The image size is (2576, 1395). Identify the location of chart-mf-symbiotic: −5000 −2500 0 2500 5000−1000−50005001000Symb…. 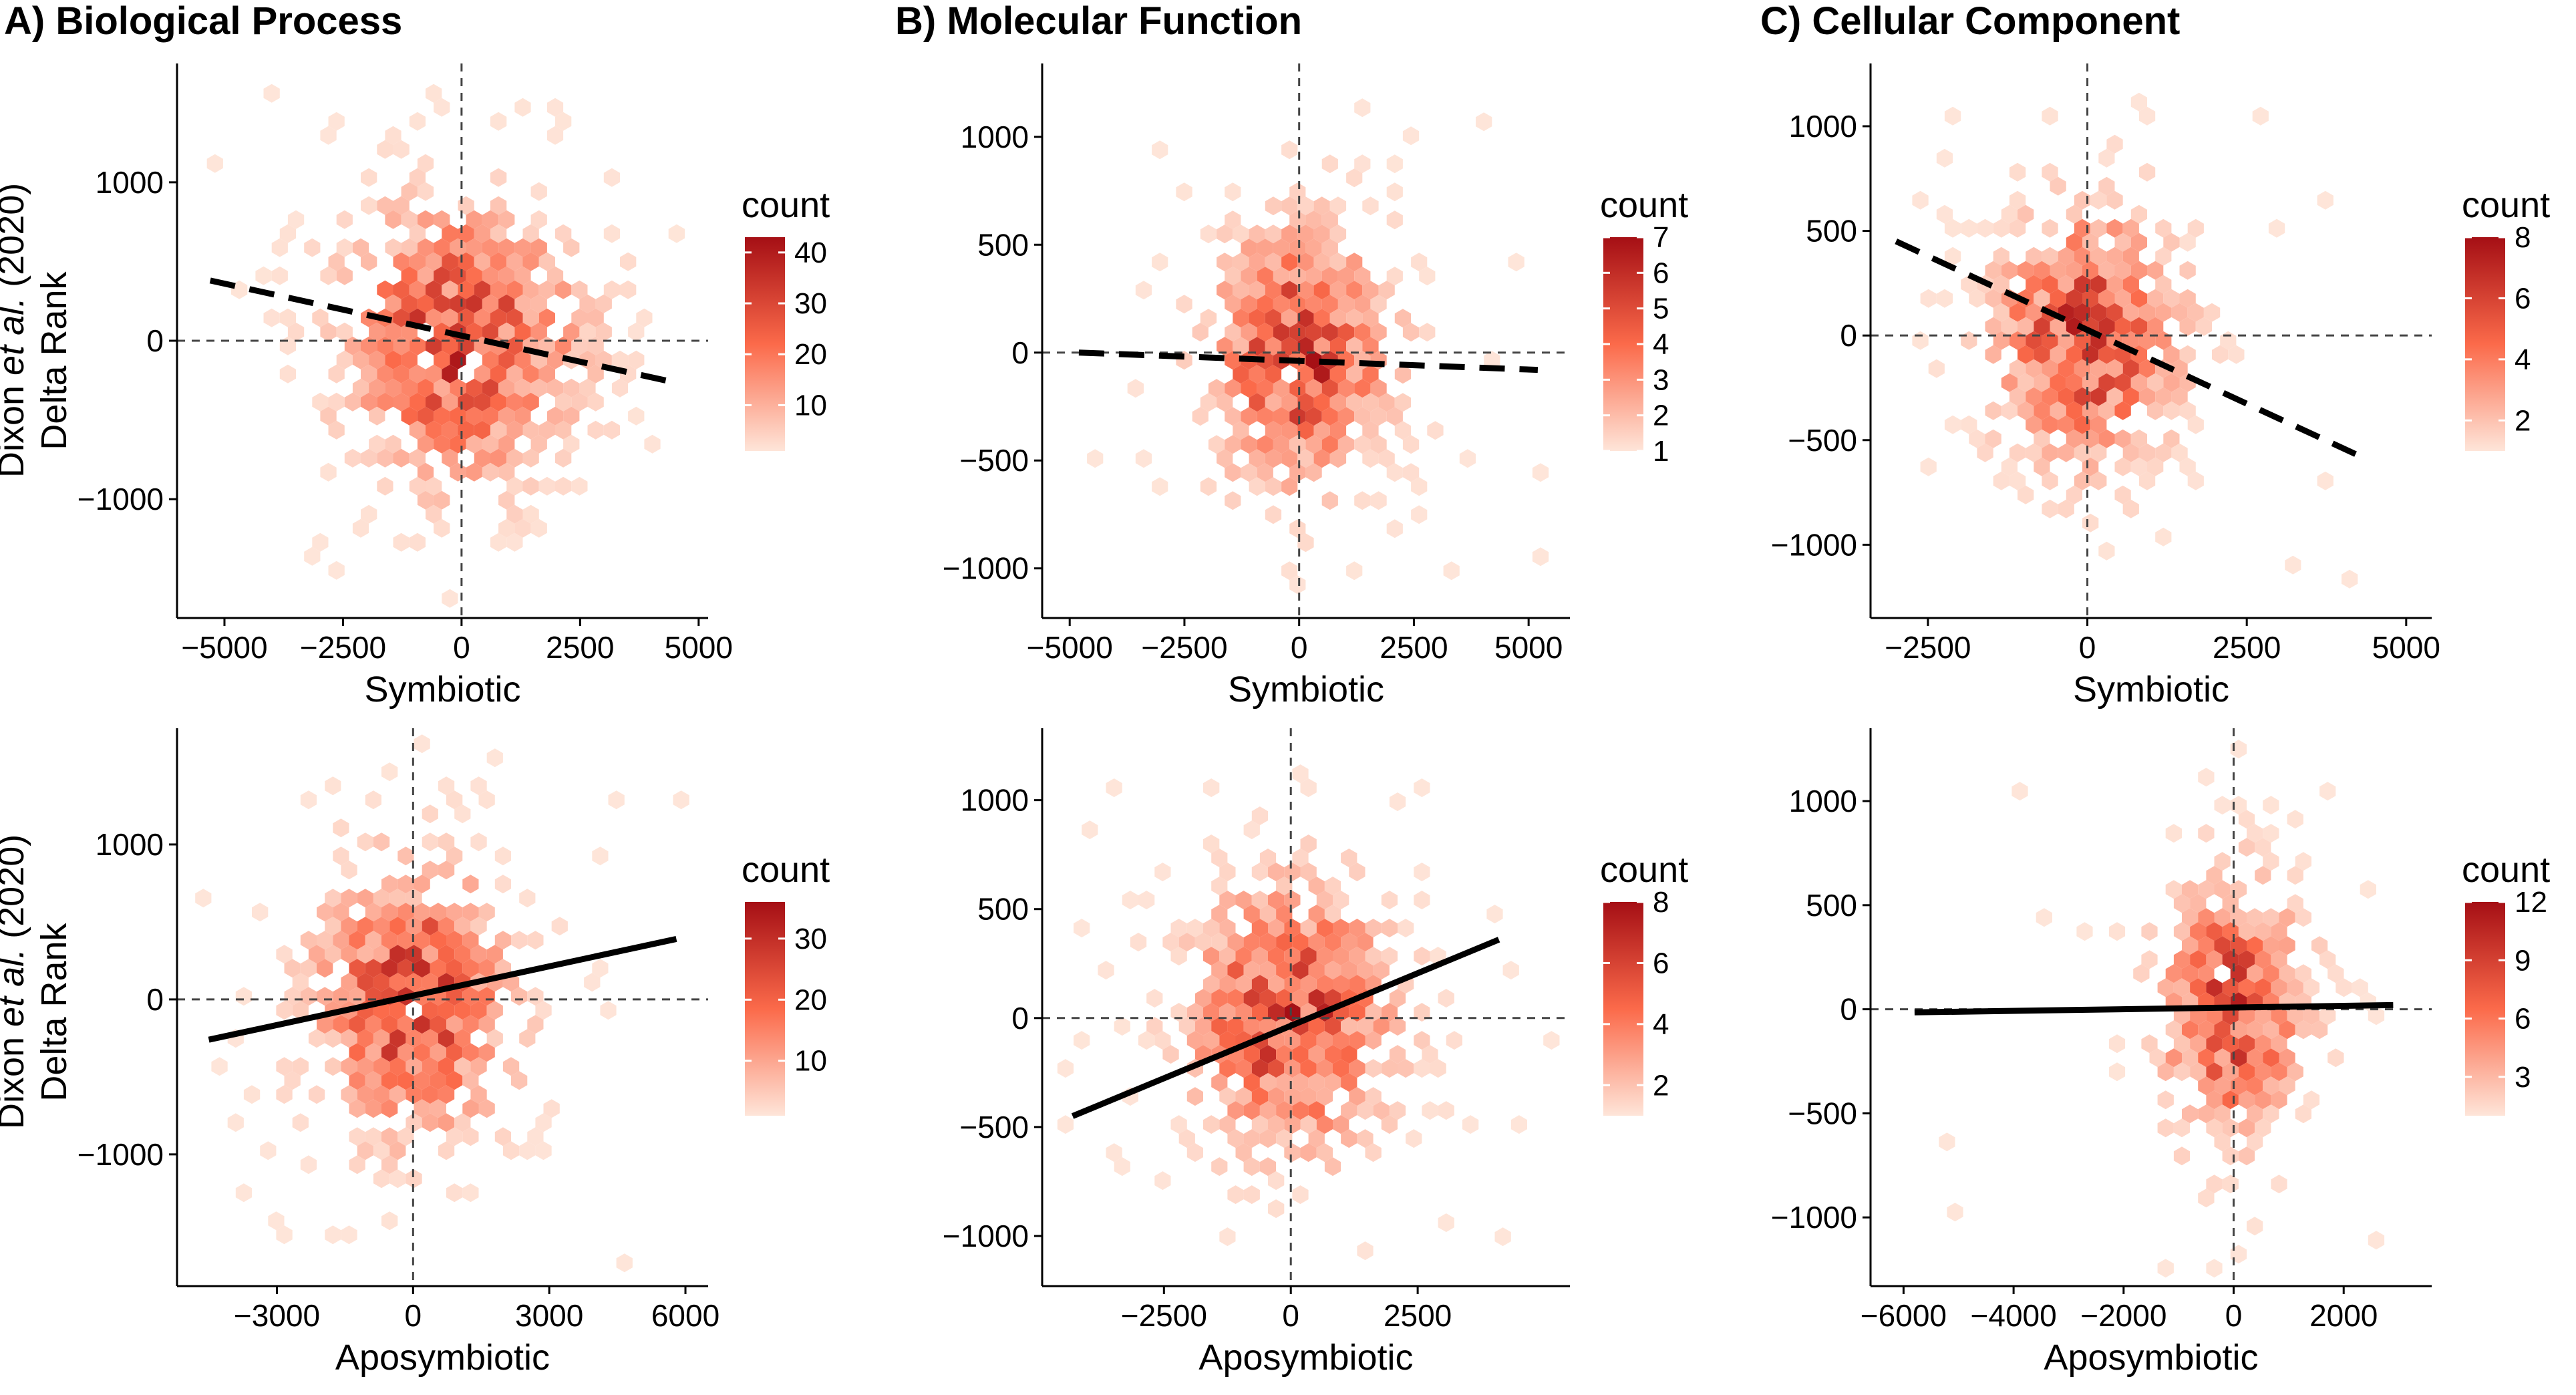
(1315, 386).